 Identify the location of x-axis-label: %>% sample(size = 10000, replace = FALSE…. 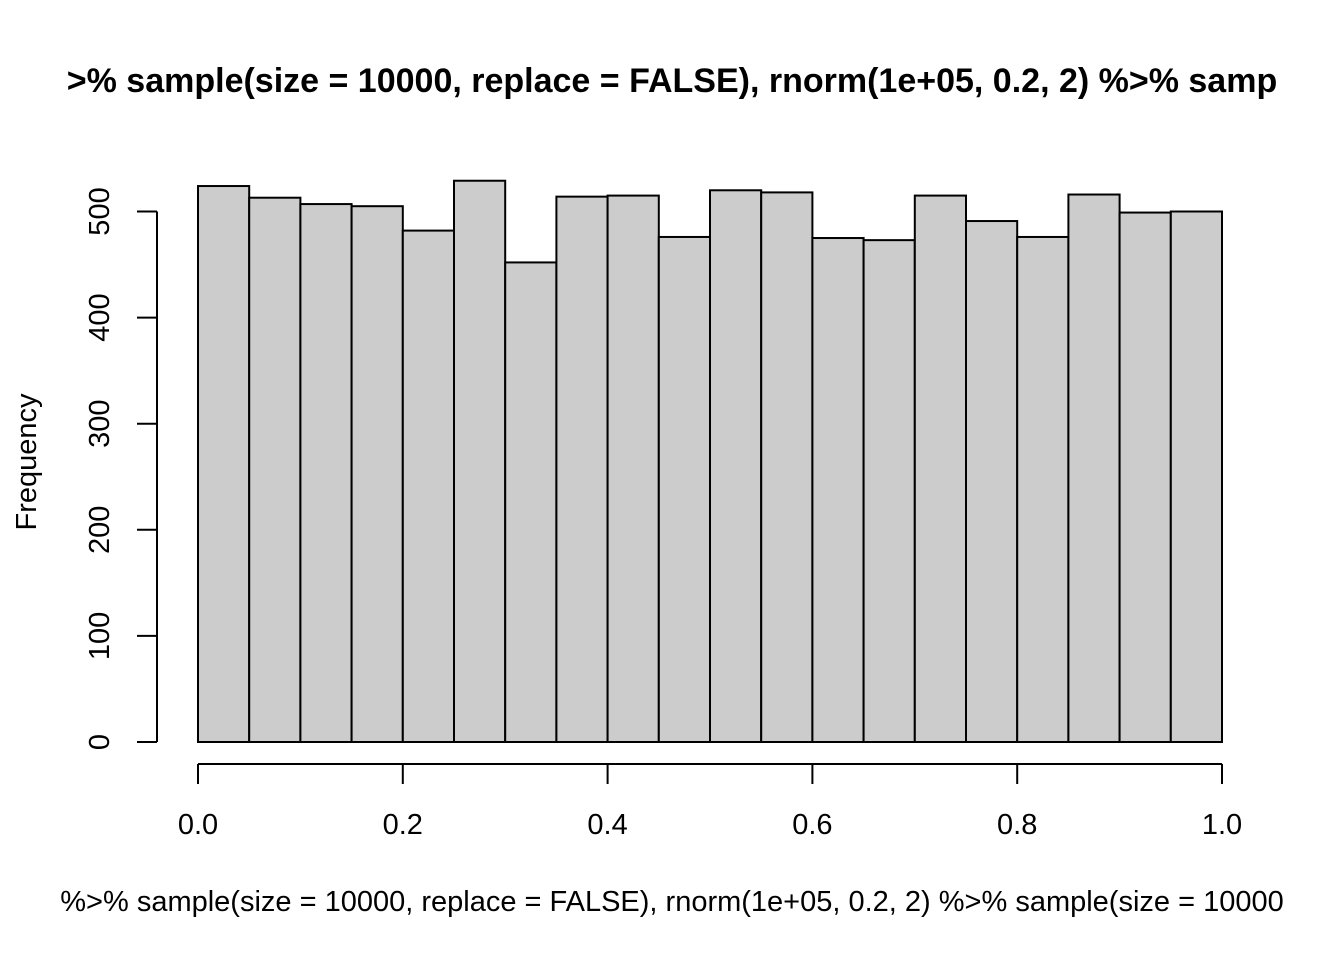
(671, 902).